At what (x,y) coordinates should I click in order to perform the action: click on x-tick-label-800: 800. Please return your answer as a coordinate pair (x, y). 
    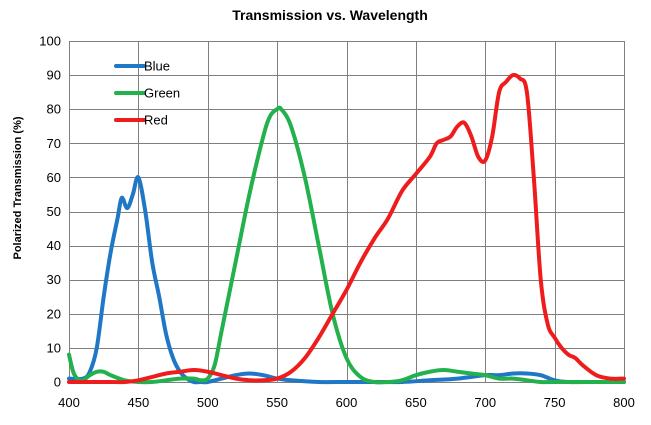
    Looking at the image, I should click on (624, 402).